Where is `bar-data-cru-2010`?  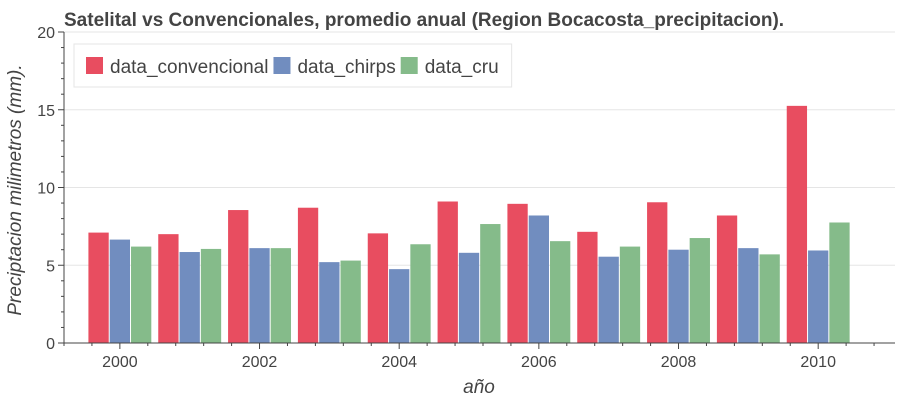 bar-data-cru-2010 is located at coordinates (839, 282).